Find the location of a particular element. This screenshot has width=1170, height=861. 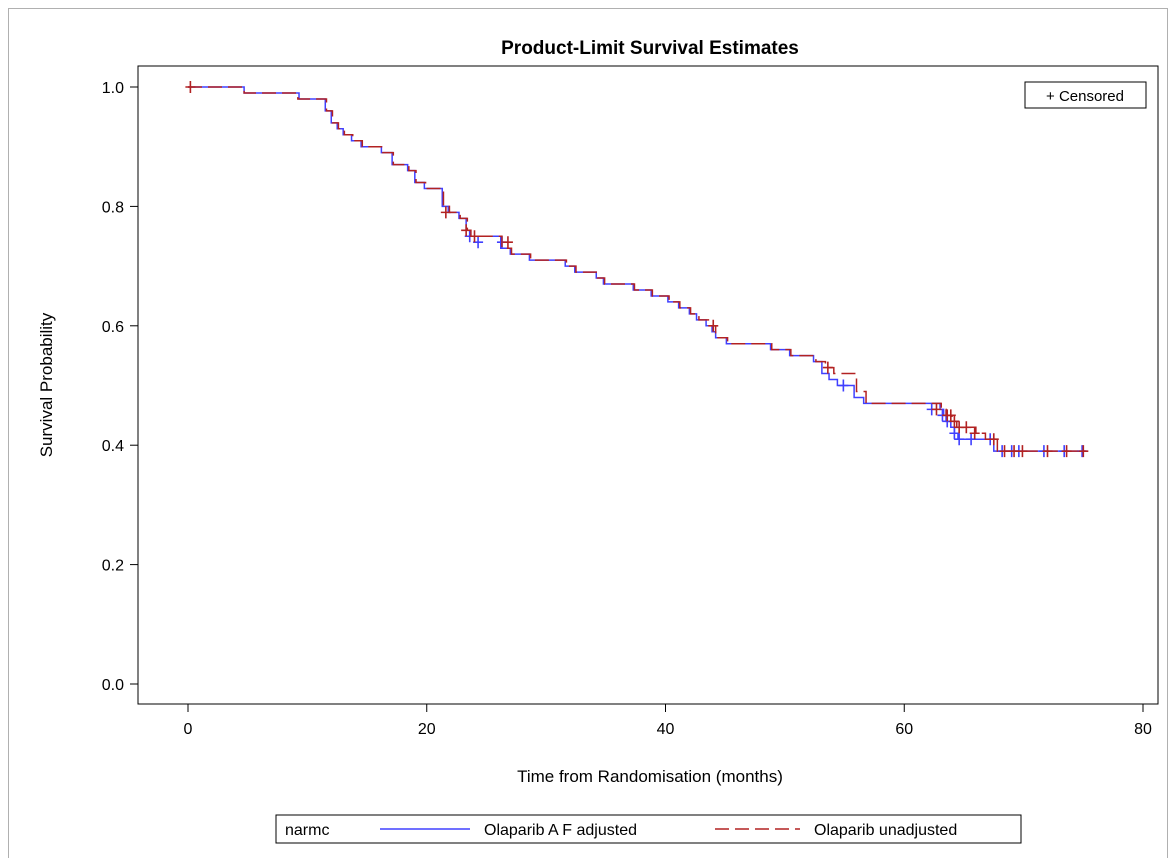

censored-legend: + Censored is located at coordinates (1085, 95).